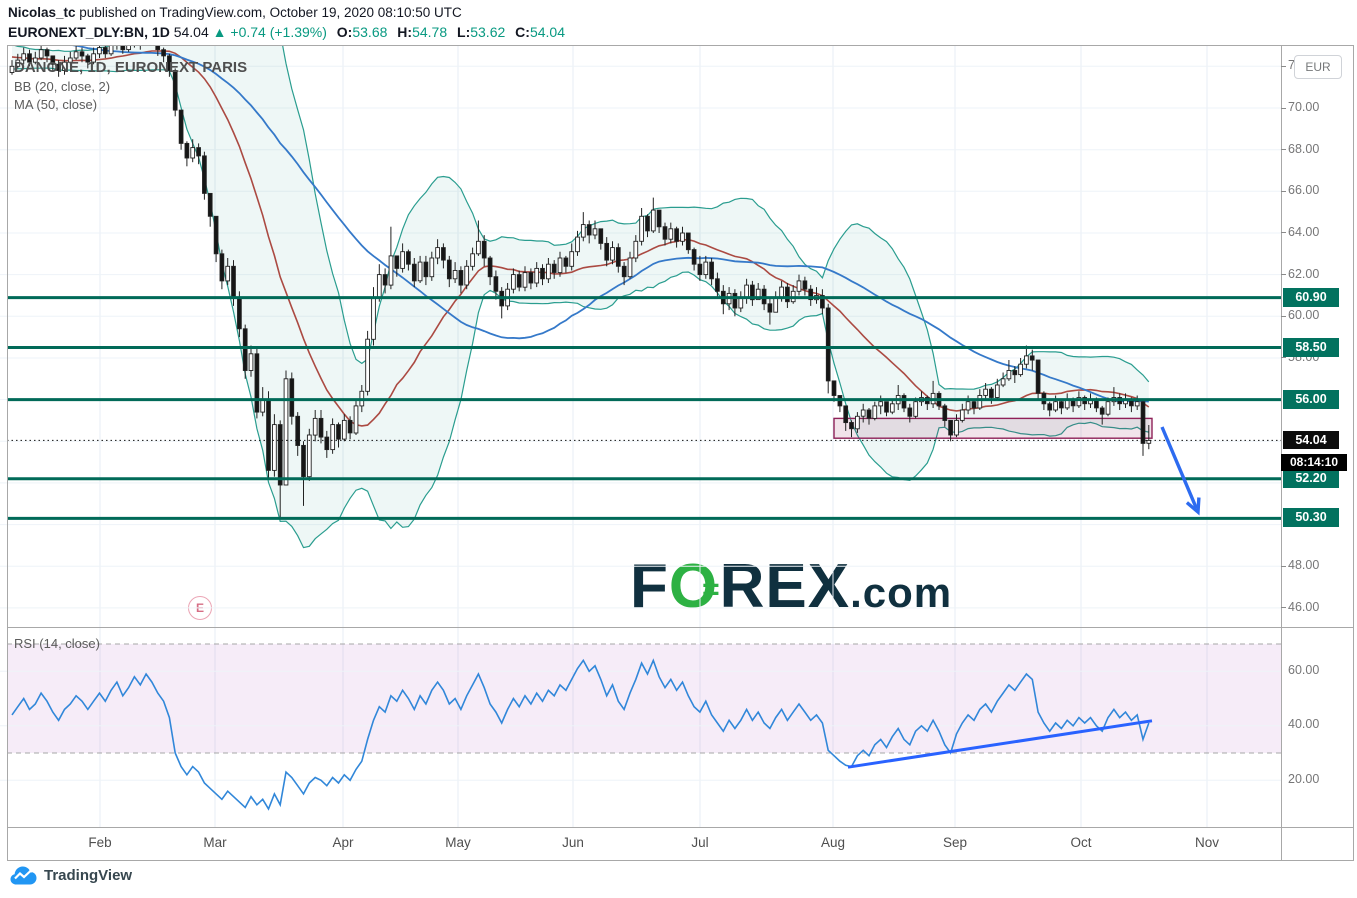  I want to click on month-label: Feb, so click(100, 842).